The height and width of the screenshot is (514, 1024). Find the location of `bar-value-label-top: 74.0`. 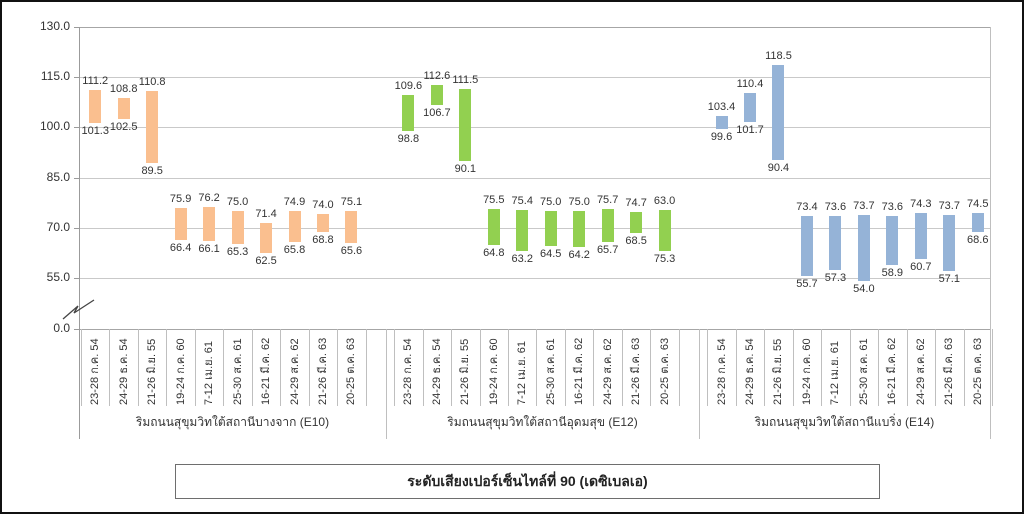

bar-value-label-top: 74.0 is located at coordinates (323, 205).